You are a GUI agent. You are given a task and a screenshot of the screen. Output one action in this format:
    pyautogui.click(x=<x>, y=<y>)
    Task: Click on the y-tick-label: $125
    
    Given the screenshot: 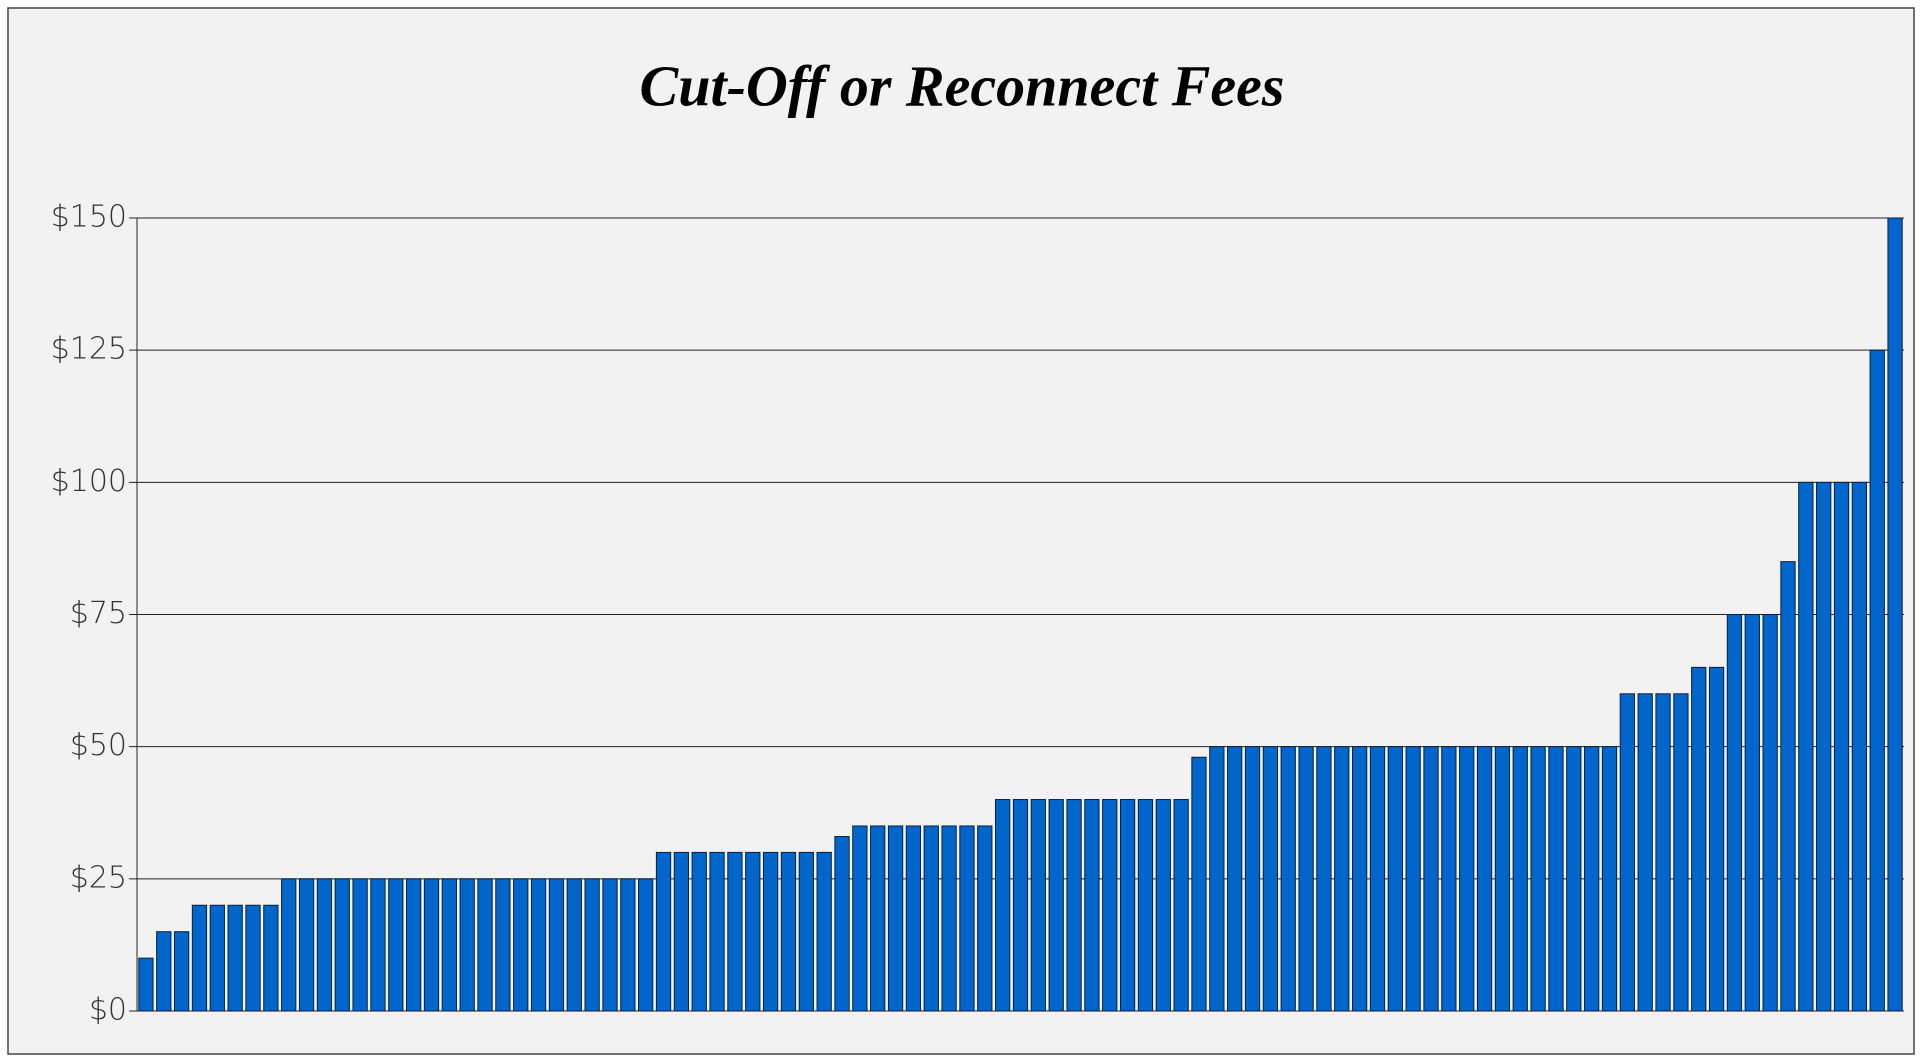 What is the action you would take?
    pyautogui.click(x=89, y=349)
    